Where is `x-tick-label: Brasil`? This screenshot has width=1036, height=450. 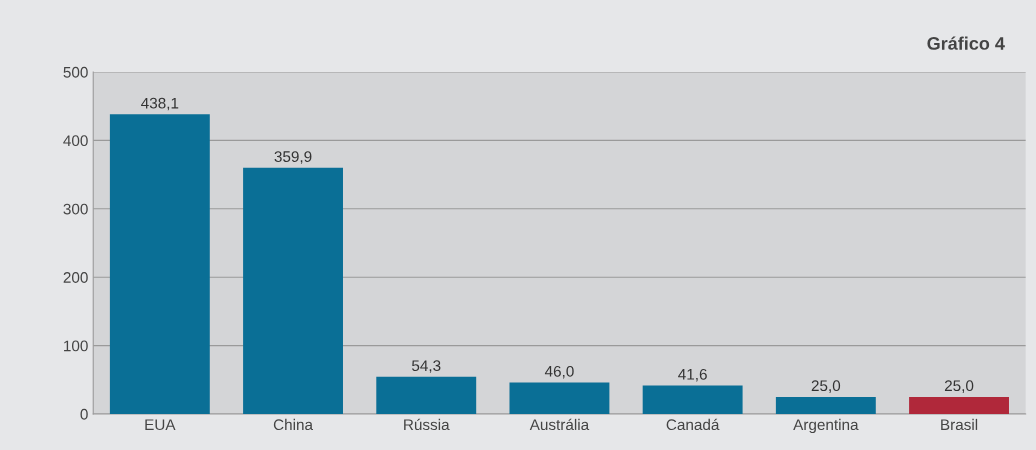 x-tick-label: Brasil is located at coordinates (959, 424).